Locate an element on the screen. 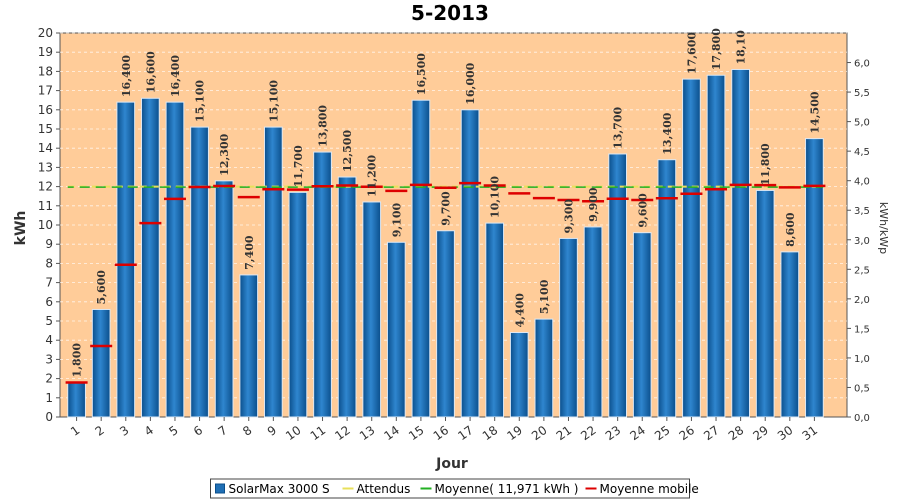 This screenshot has width=900, height=500. x-tick-label: 21 is located at coordinates (564, 433).